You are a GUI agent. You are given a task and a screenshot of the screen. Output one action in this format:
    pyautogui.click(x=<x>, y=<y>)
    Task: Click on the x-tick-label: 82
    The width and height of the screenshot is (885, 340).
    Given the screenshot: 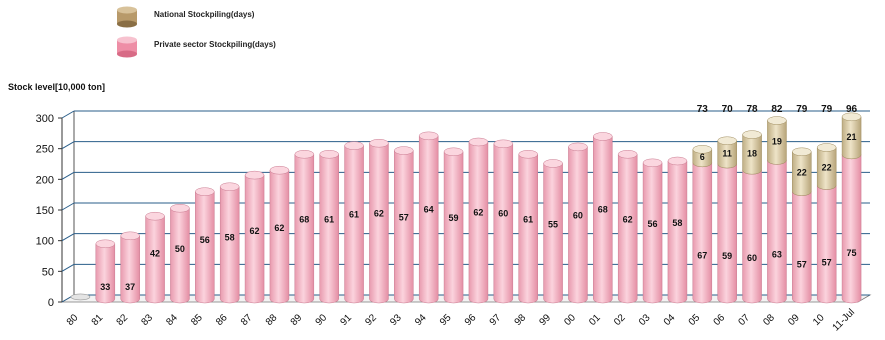 What is the action you would take?
    pyautogui.click(x=123, y=320)
    